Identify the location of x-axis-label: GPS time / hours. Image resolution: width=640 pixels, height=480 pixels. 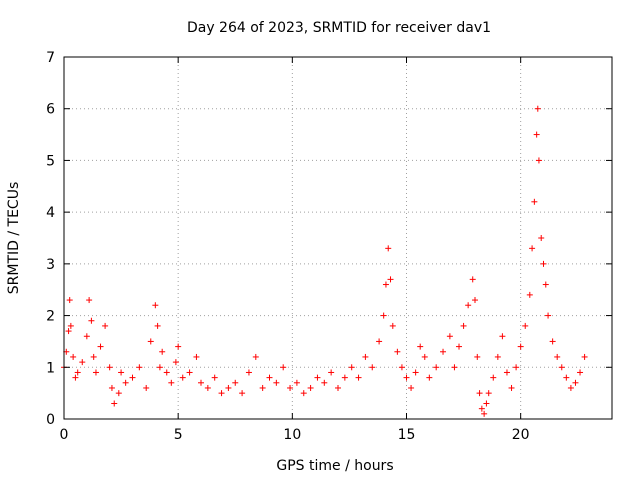
(334, 466).